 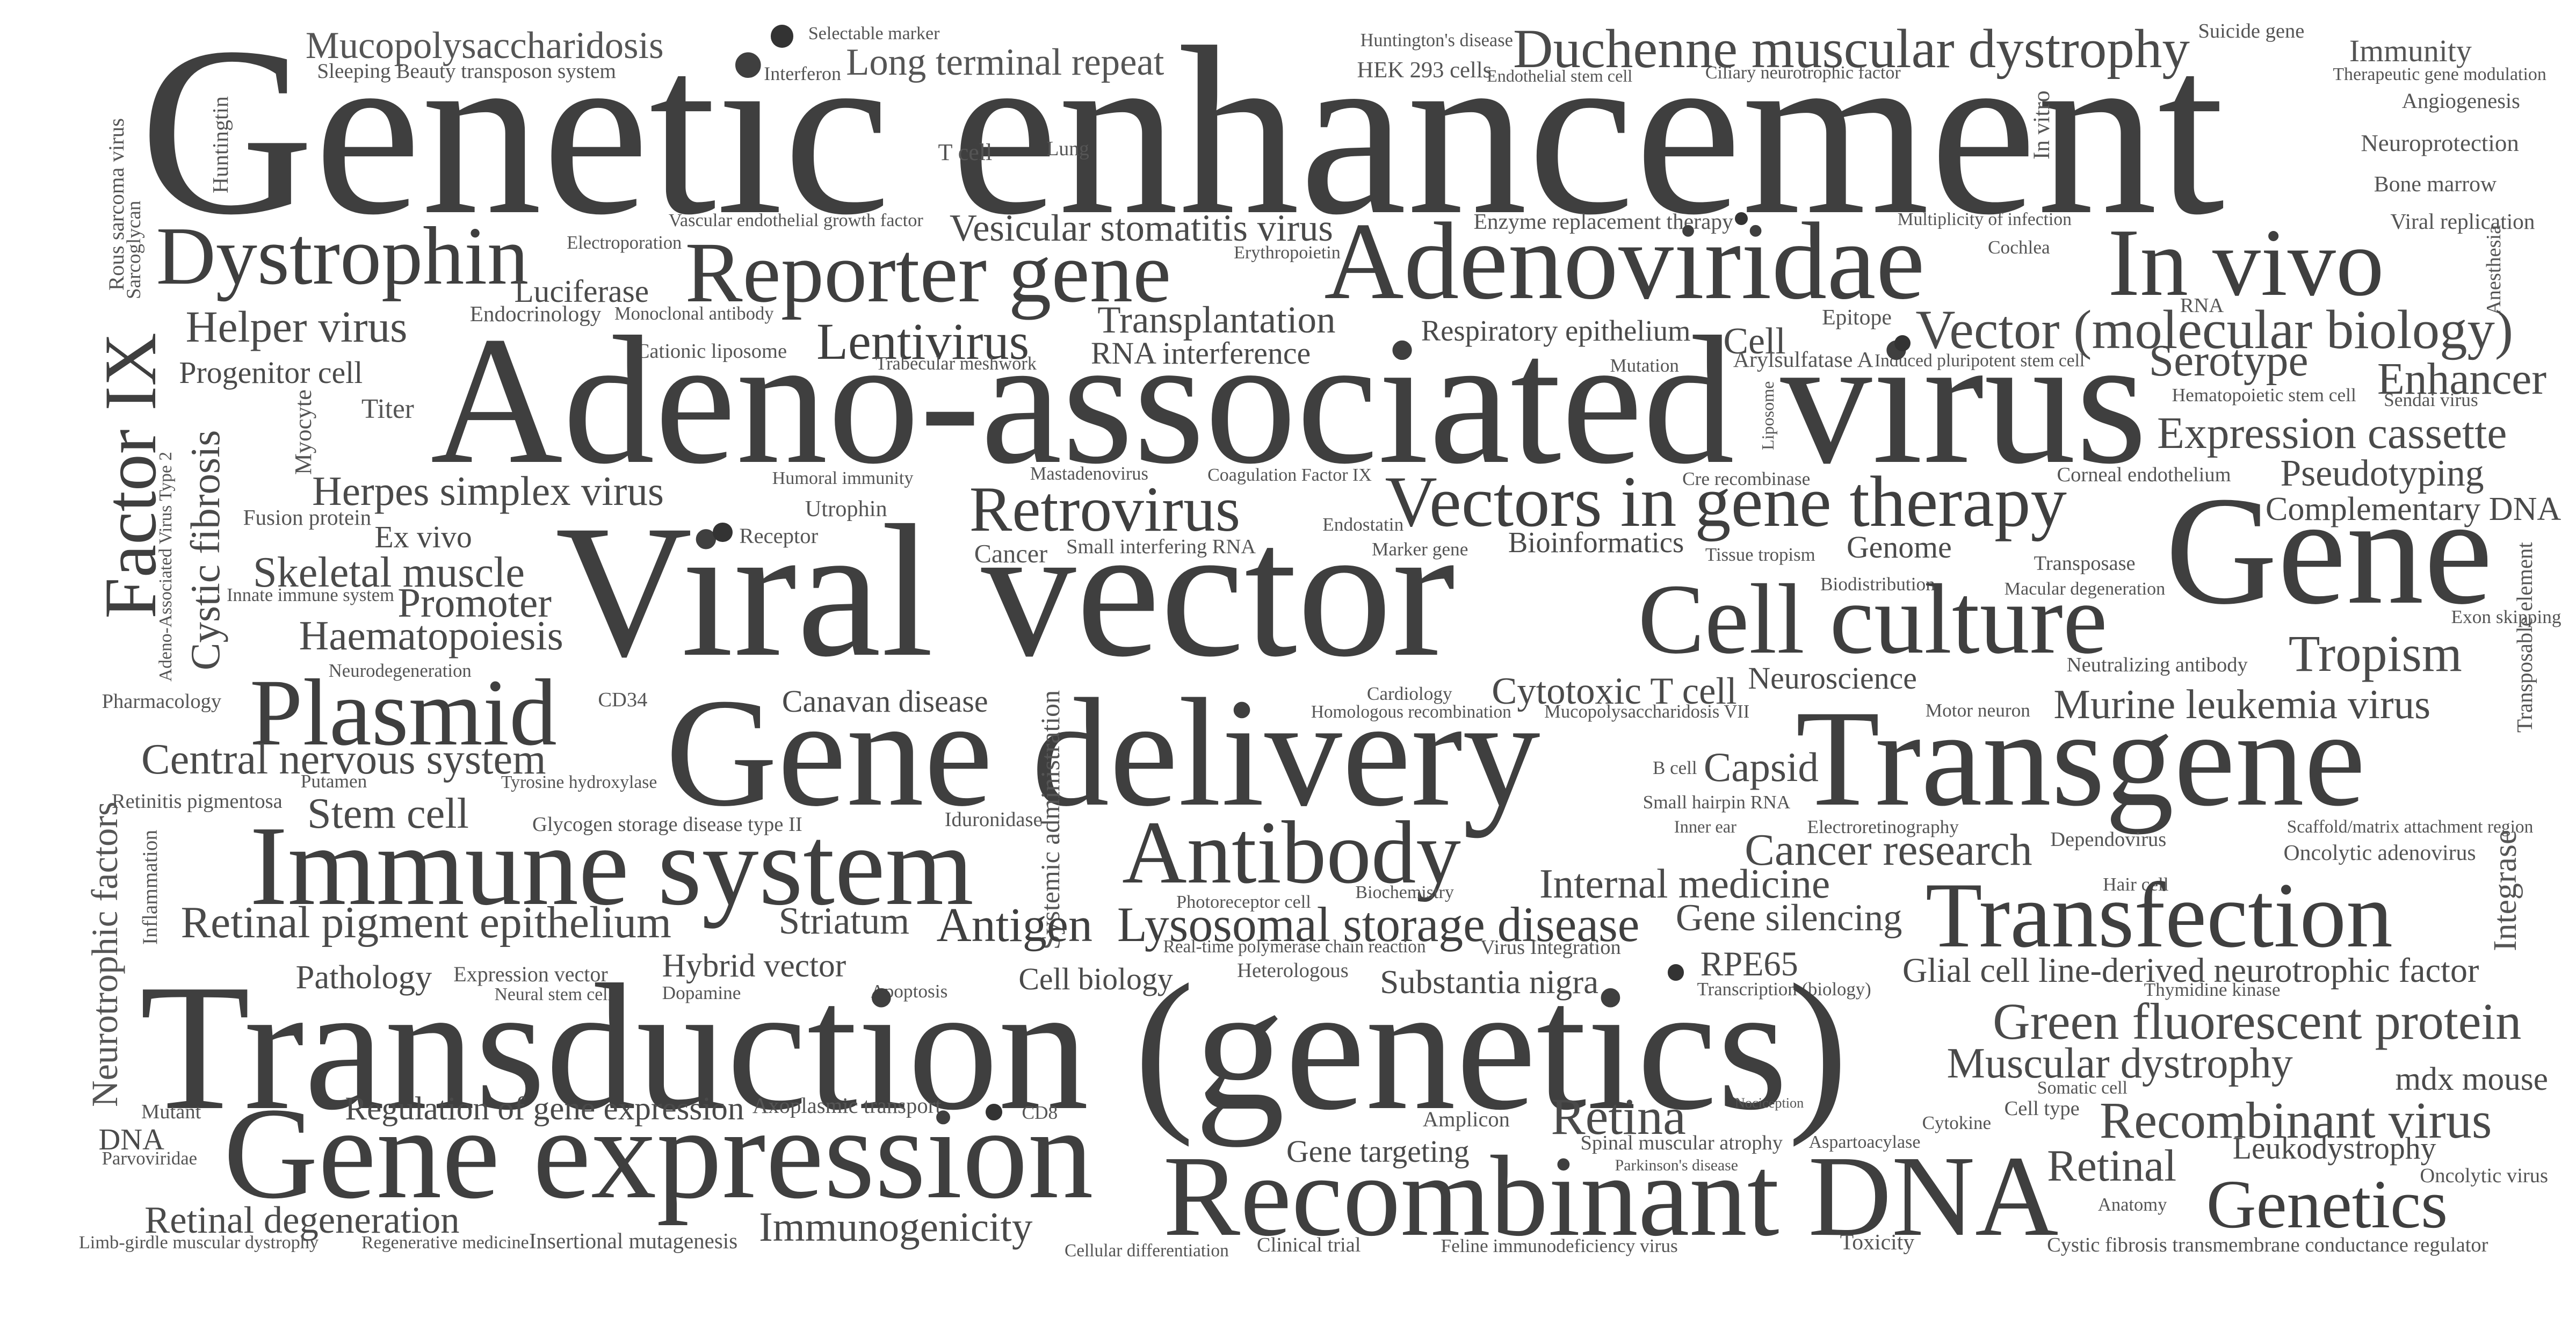 I want to click on word-gene-targeting: Gene targeting, so click(x=1378, y=1151).